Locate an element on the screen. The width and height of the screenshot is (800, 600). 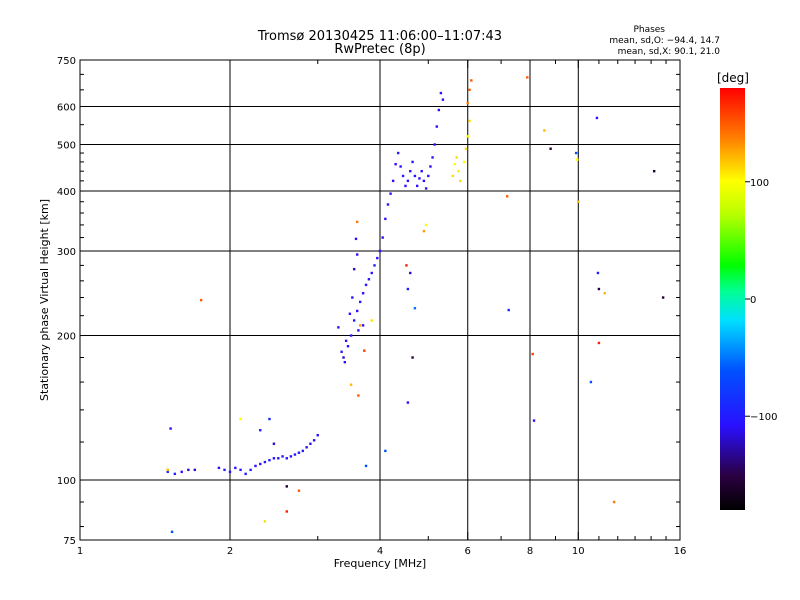
colorbar is located at coordinates (732, 299).